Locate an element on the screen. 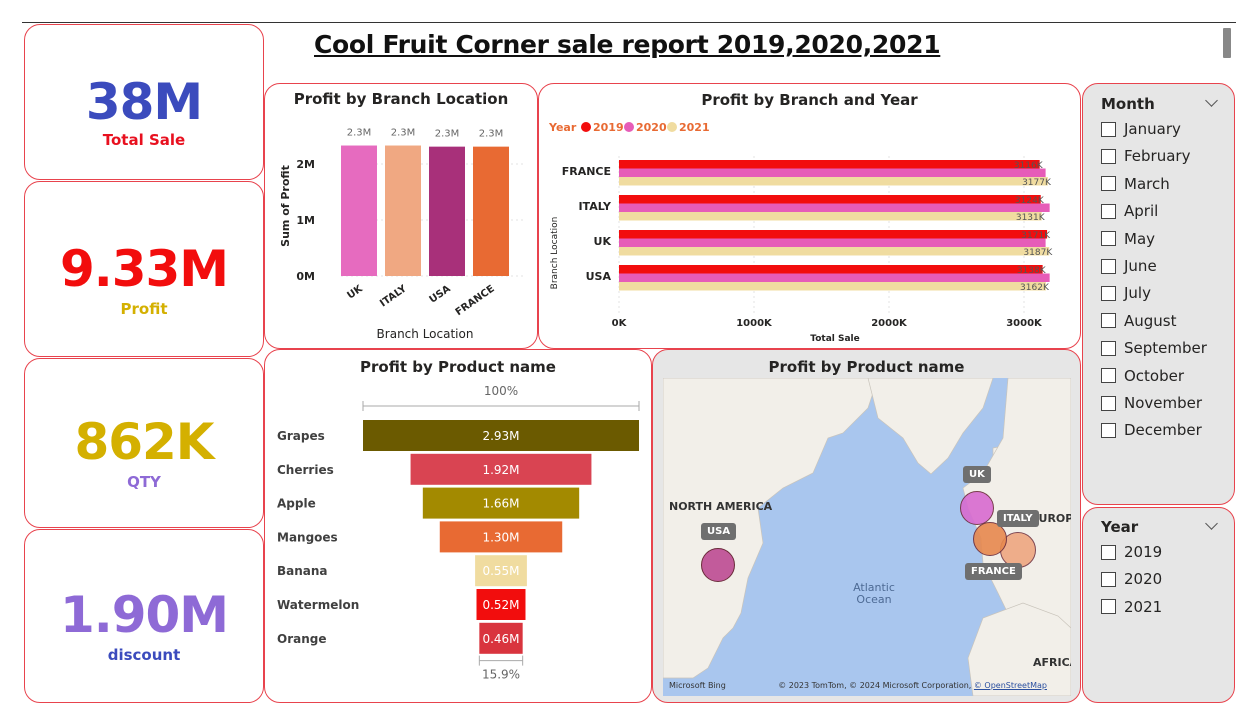 The height and width of the screenshot is (726, 1258). month-option-april: April is located at coordinates (1129, 211).